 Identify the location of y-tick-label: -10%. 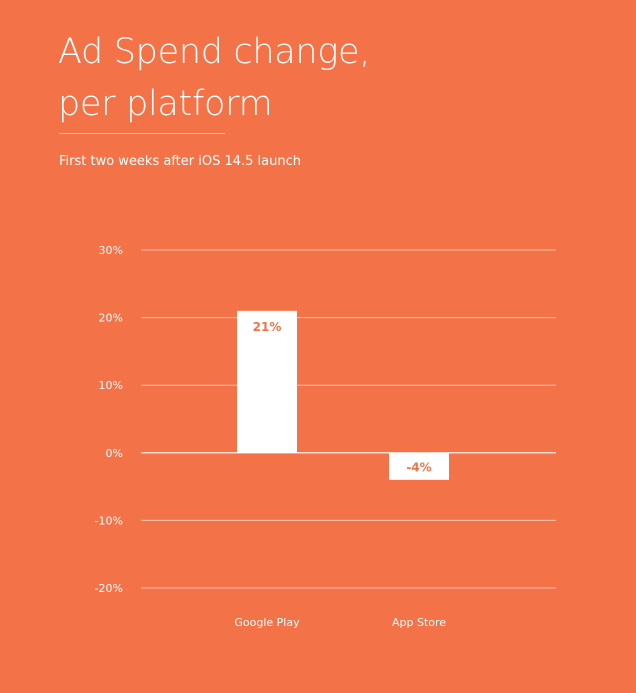
(109, 520).